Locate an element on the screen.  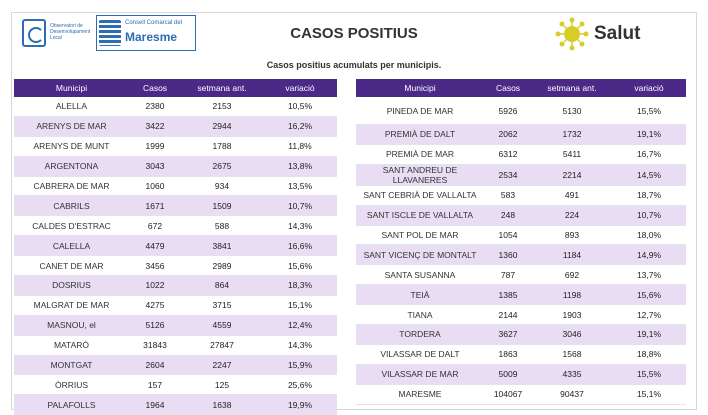
table-row: SANT CEBRIÀ DE VALLALTA 583 491 18,7% is located at coordinates (521, 195).